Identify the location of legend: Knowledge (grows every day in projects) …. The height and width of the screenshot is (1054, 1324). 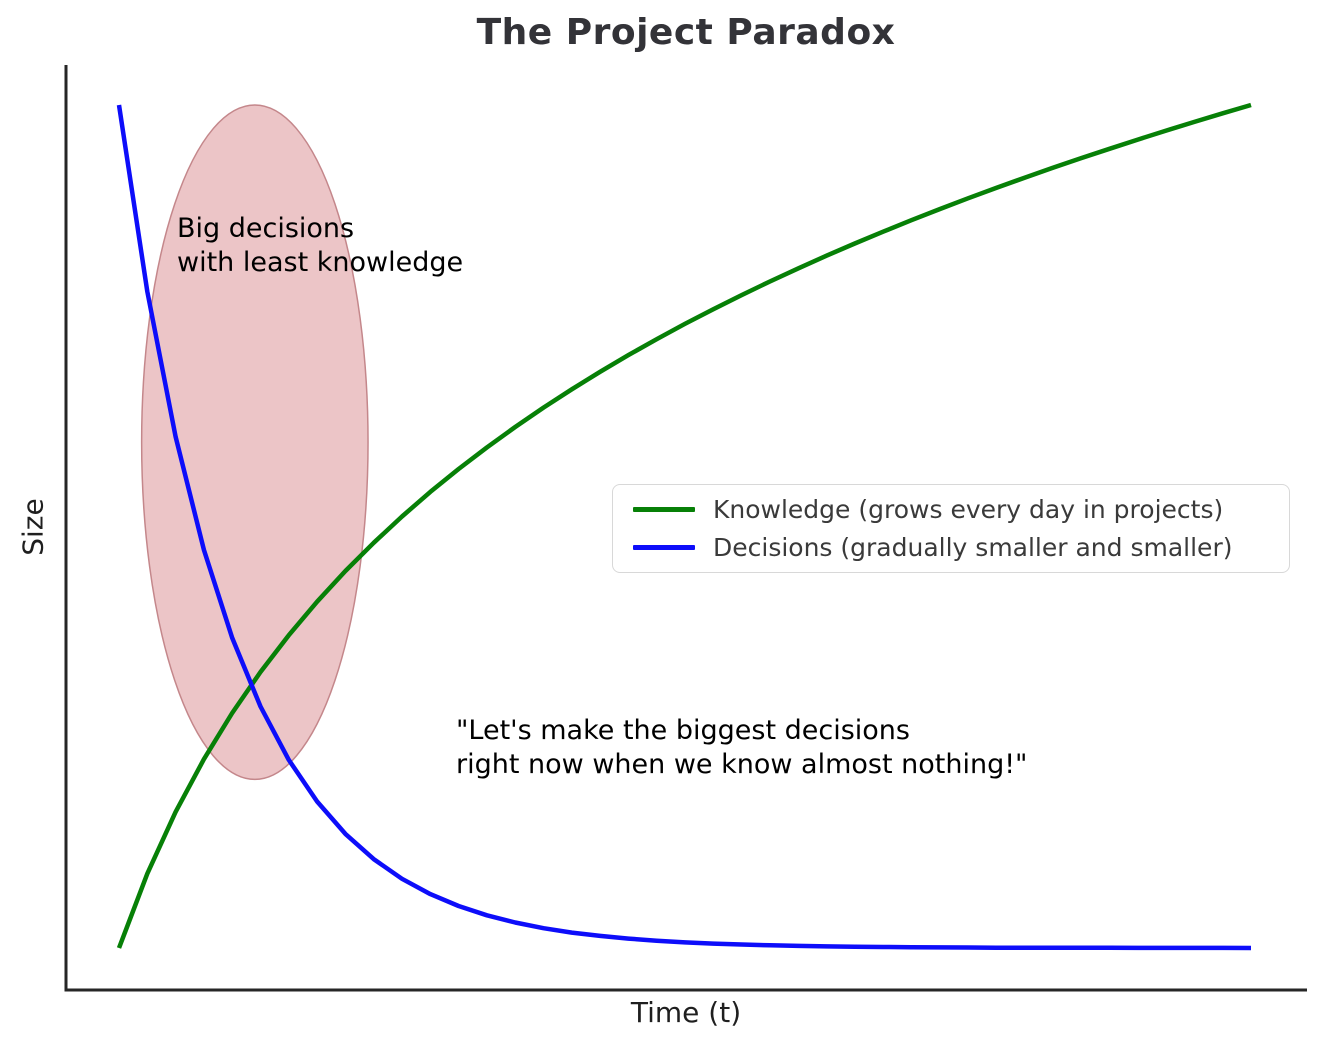
(951, 528).